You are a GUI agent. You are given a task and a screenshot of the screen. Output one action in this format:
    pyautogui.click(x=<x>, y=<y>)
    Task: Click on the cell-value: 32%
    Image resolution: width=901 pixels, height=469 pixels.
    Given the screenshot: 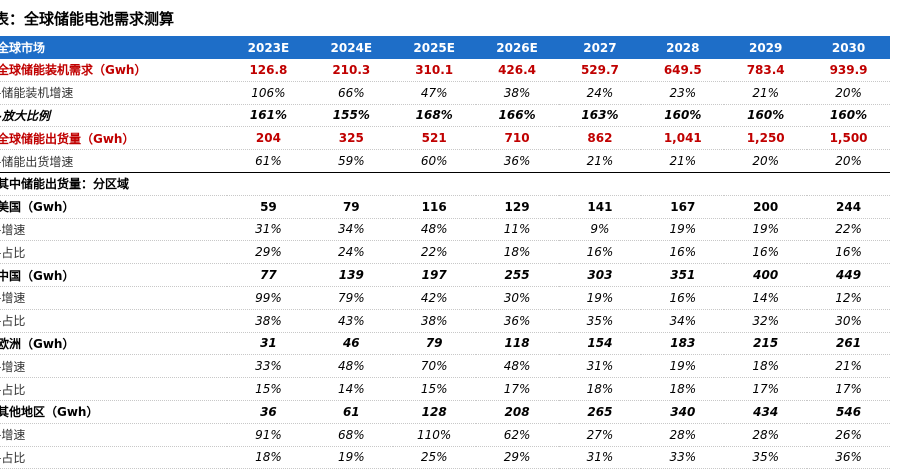 What is the action you would take?
    pyautogui.click(x=766, y=321)
    